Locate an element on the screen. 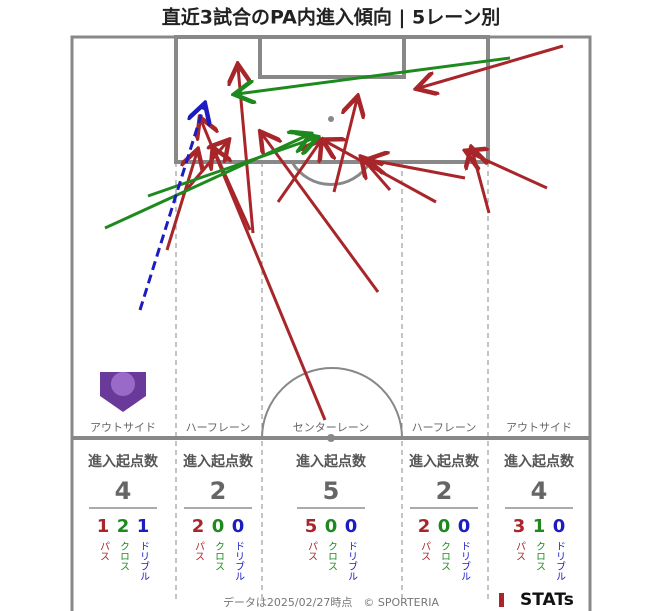 This screenshot has width=663, height=611. logo is located at coordinates (123, 392).